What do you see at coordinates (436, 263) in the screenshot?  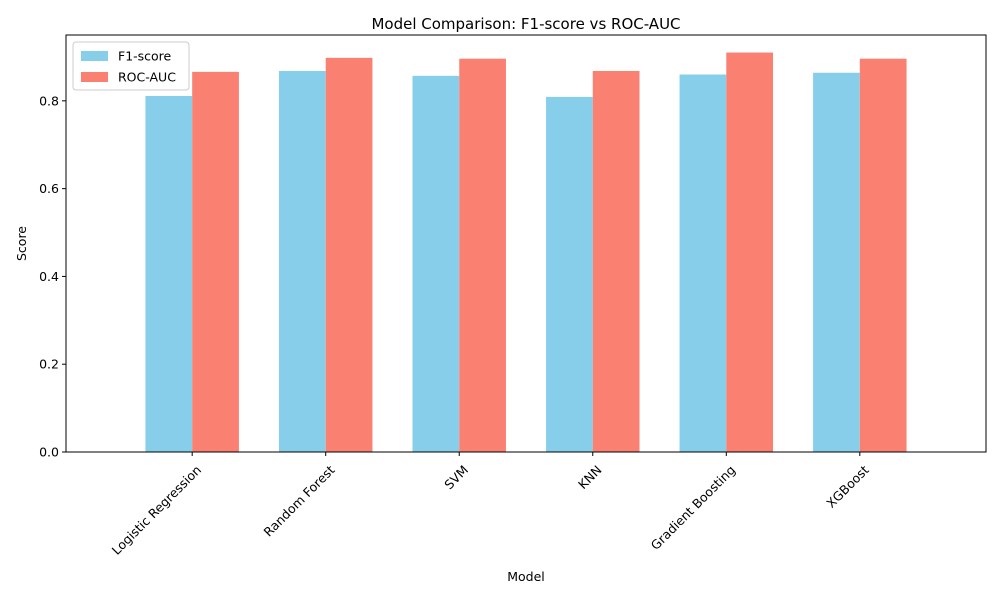 I see `bar-f1-score-svm` at bounding box center [436, 263].